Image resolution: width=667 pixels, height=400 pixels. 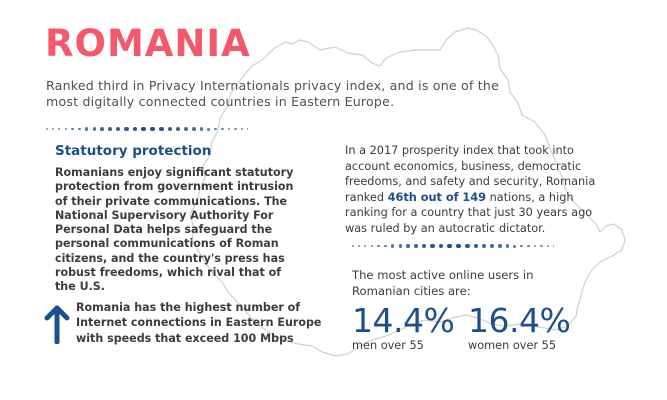 What do you see at coordinates (133, 151) in the screenshot?
I see `statutory-protection-heading: Statutory protection` at bounding box center [133, 151].